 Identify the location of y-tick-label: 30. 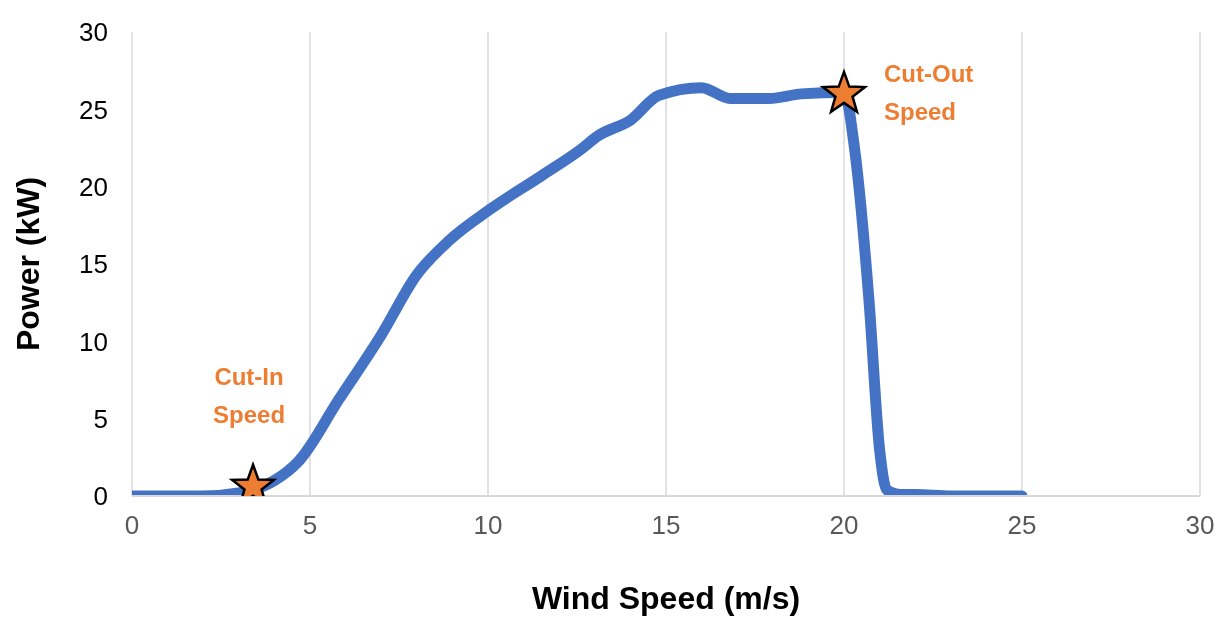
(93, 32).